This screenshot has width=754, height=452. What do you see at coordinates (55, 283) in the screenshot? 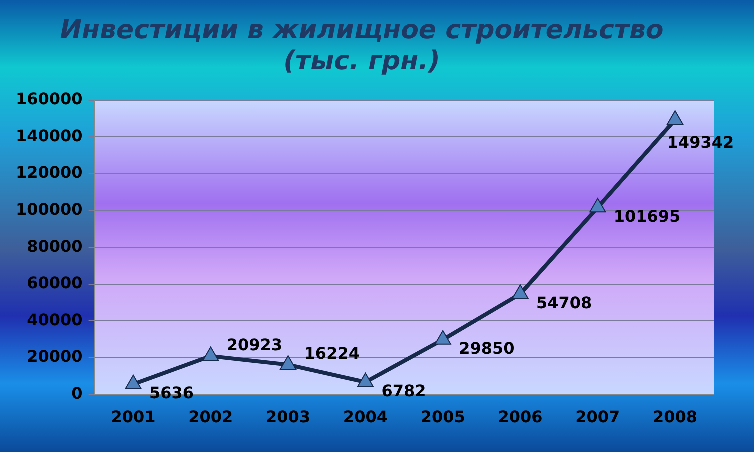
I see `y-tick-label: 60000` at bounding box center [55, 283].